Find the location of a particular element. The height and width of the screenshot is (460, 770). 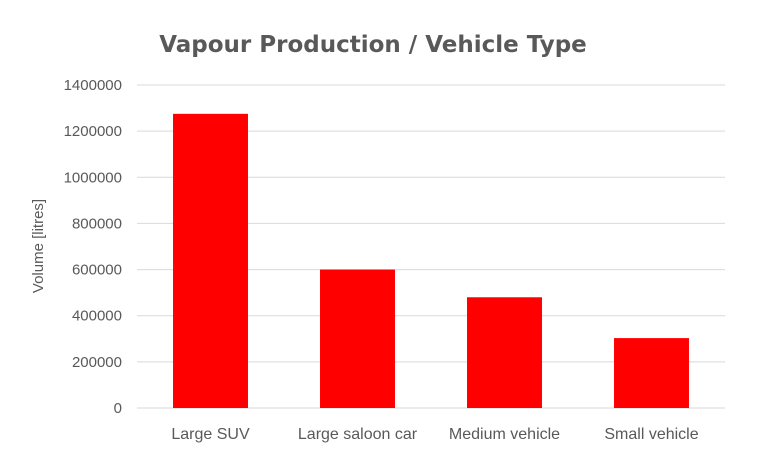

y-axis-label: Volume [litres] is located at coordinates (38, 246).